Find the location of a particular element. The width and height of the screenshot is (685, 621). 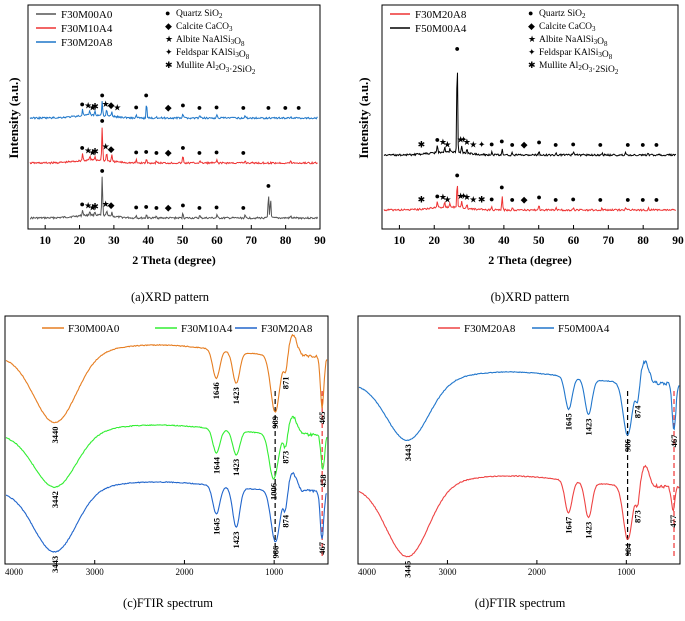

band-label: 986 is located at coordinates (628, 445).